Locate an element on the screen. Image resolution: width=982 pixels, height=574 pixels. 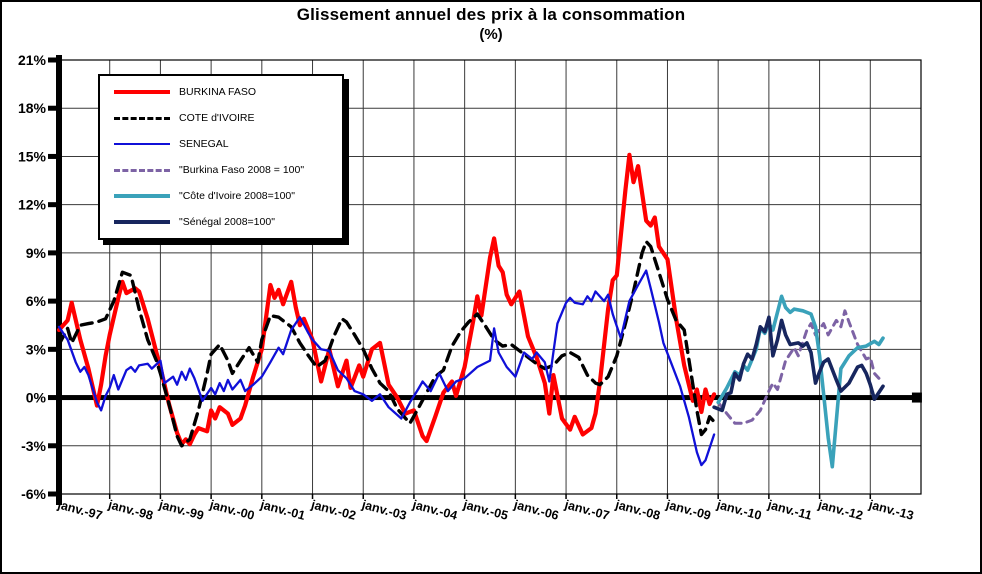
legend-item-5: "Sénégal 2008=100" is located at coordinates (225, 222).